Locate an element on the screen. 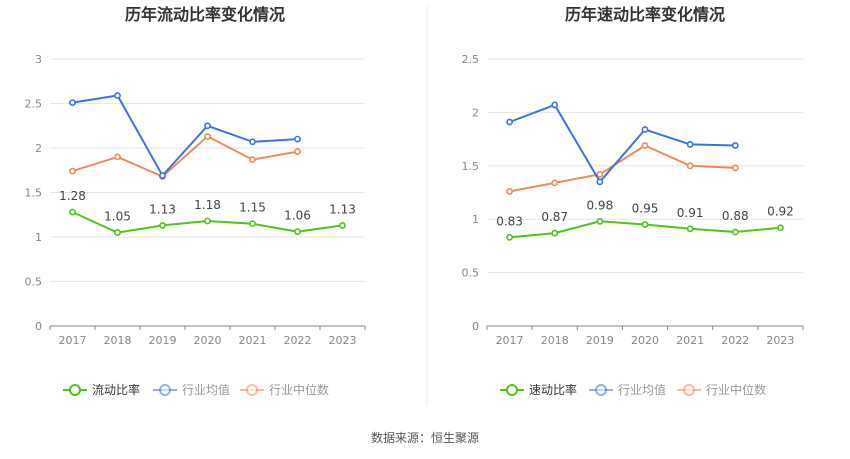 Image resolution: width=850 pixels, height=459 pixels. data-label: 0.83 is located at coordinates (509, 221).